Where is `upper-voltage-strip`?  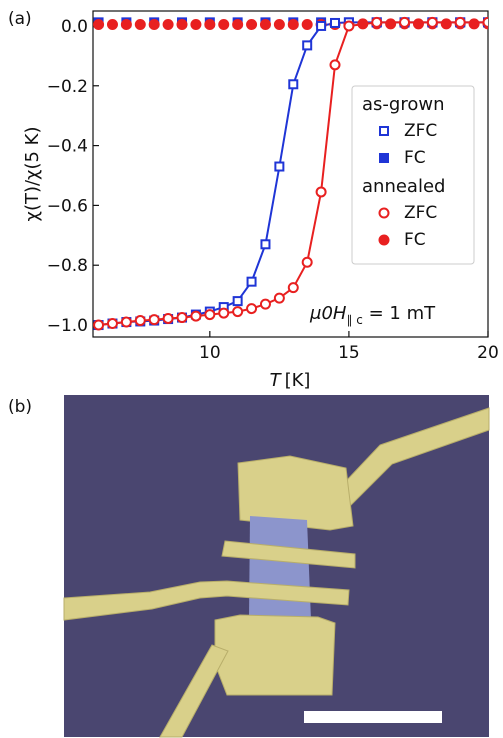 upper-voltage-strip is located at coordinates (288, 554).